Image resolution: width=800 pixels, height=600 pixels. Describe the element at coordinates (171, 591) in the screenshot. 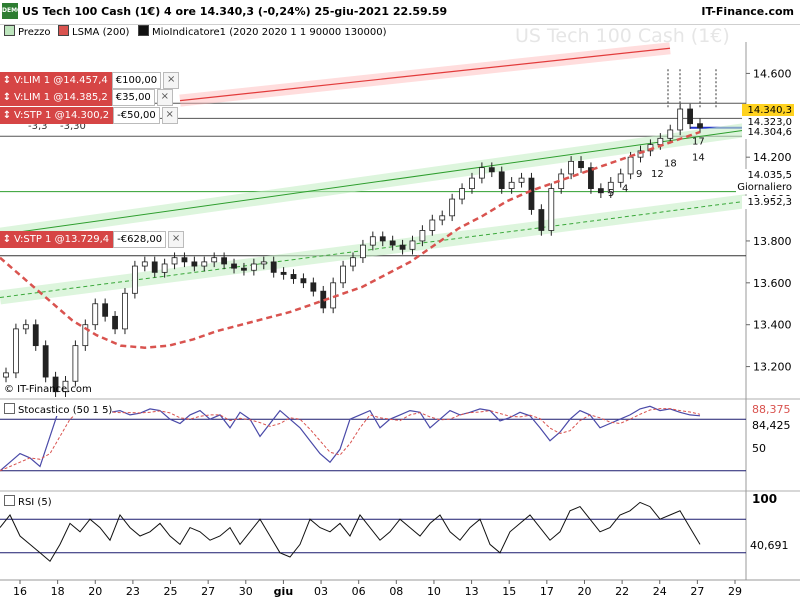

I see `x-tick-label: 25` at that location.